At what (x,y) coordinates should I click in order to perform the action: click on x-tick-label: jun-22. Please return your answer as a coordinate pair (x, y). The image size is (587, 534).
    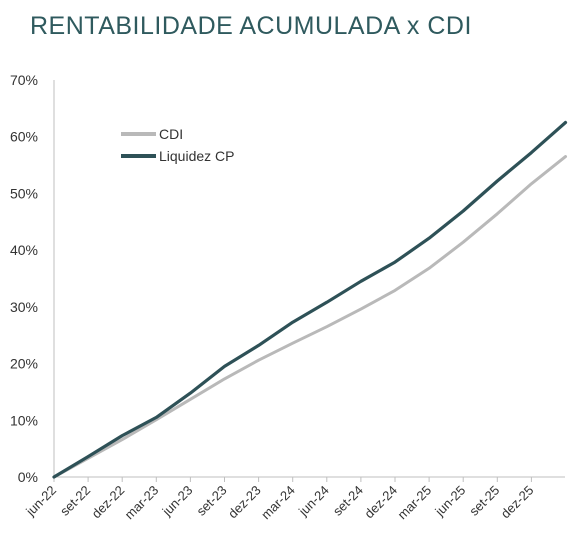
    Looking at the image, I should click on (40, 501).